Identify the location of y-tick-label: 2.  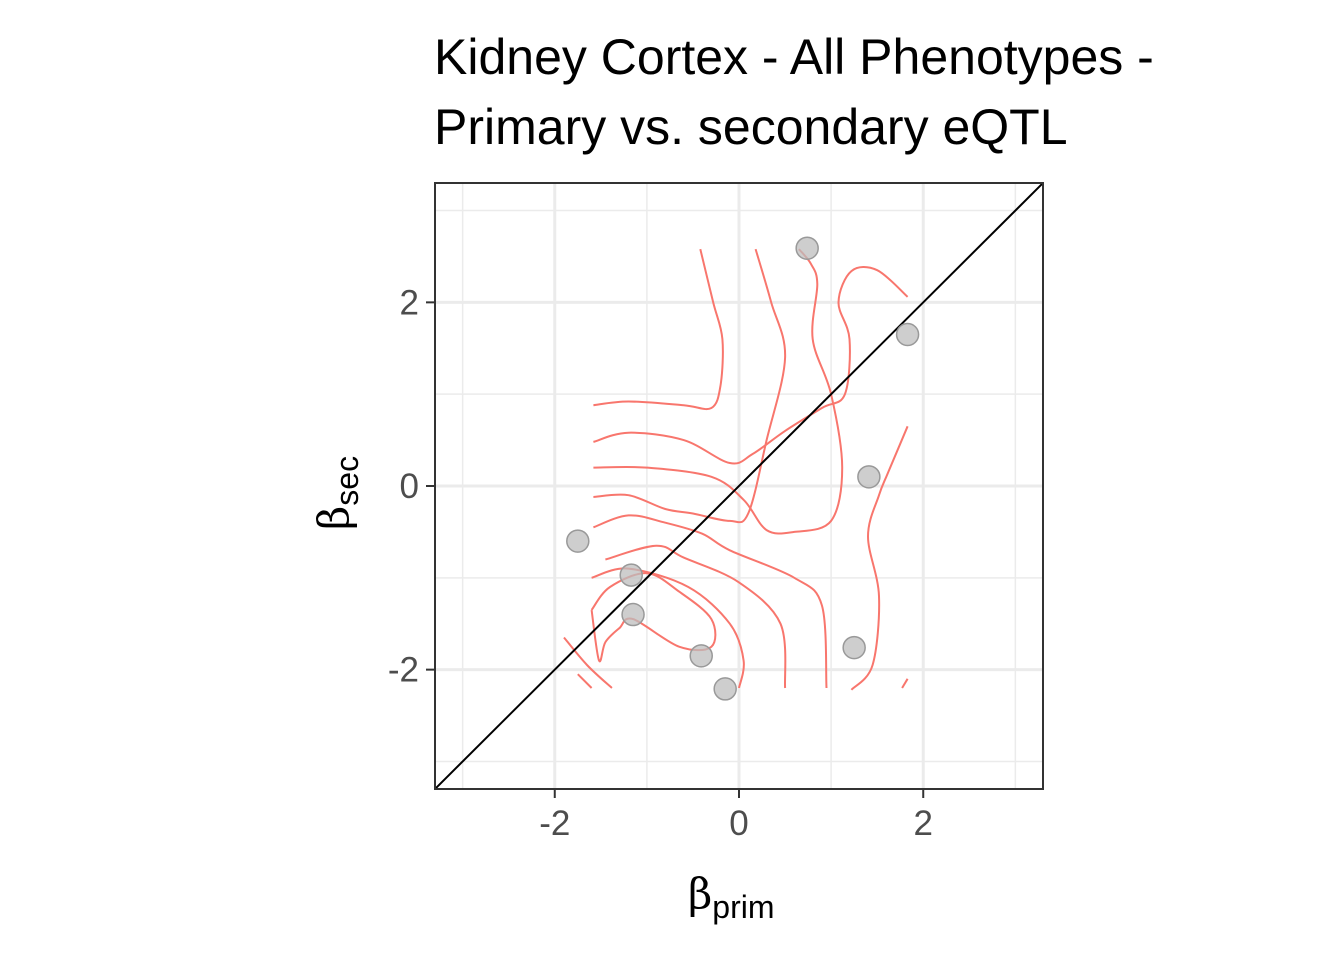
(409, 302).